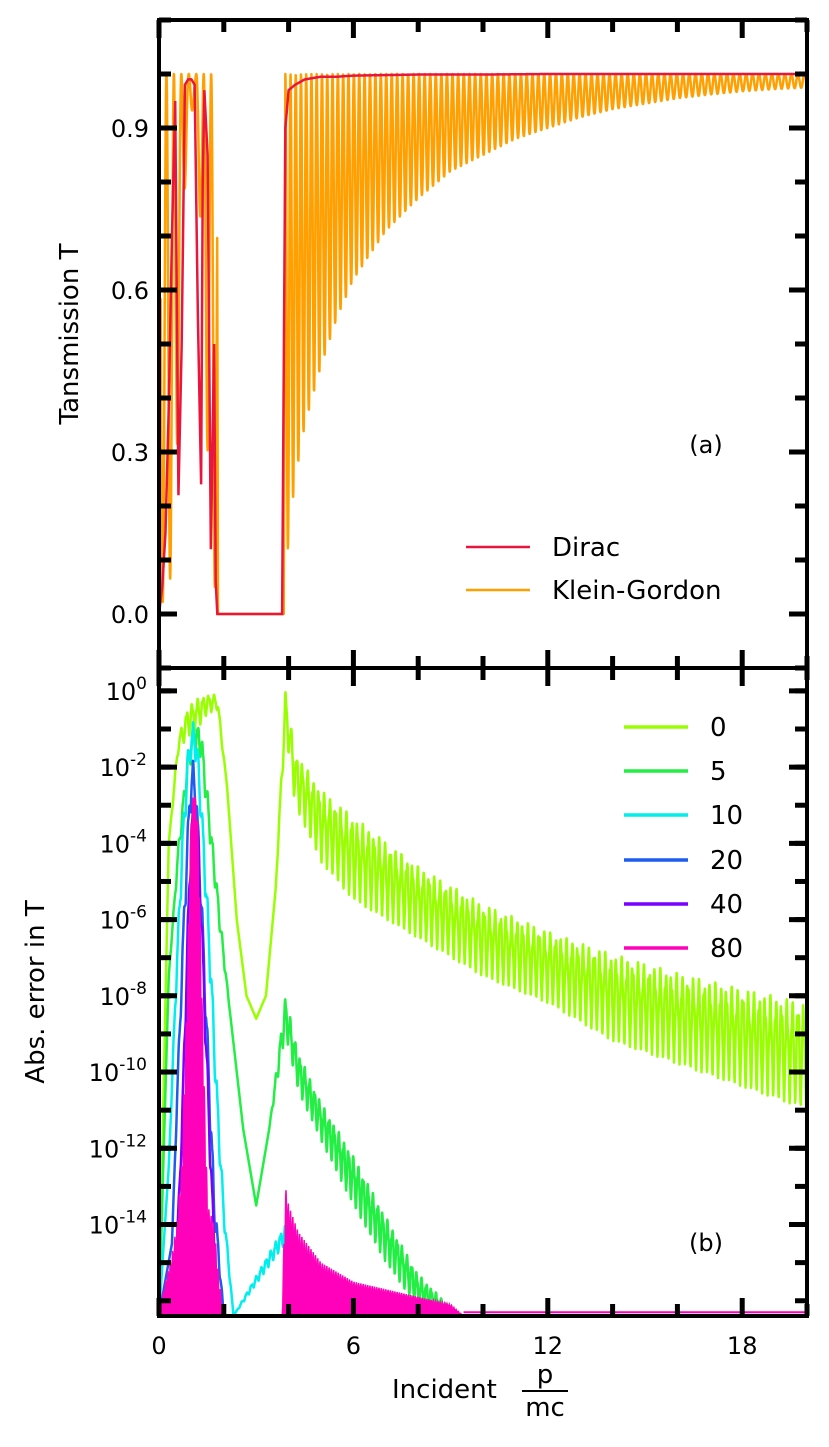 The image size is (829, 1447). Describe the element at coordinates (124, 995) in the screenshot. I see `panel-b-ytick-label: 10⁻⁸` at that location.